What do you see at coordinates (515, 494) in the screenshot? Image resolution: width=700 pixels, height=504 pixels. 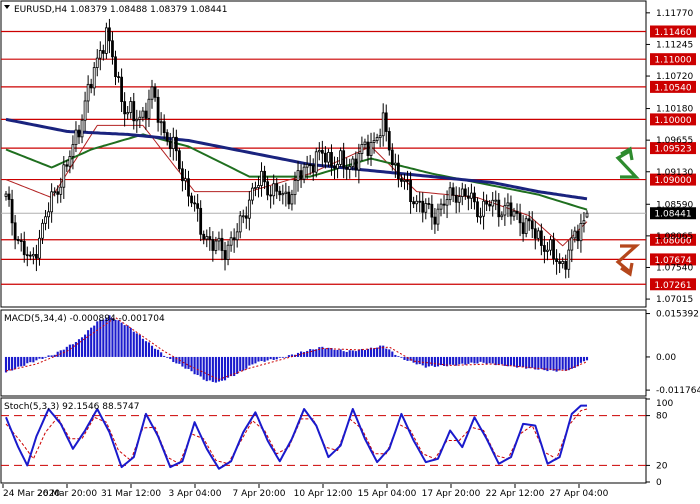 I see `x-tick-label: 22 Apr 12:00` at bounding box center [515, 494].